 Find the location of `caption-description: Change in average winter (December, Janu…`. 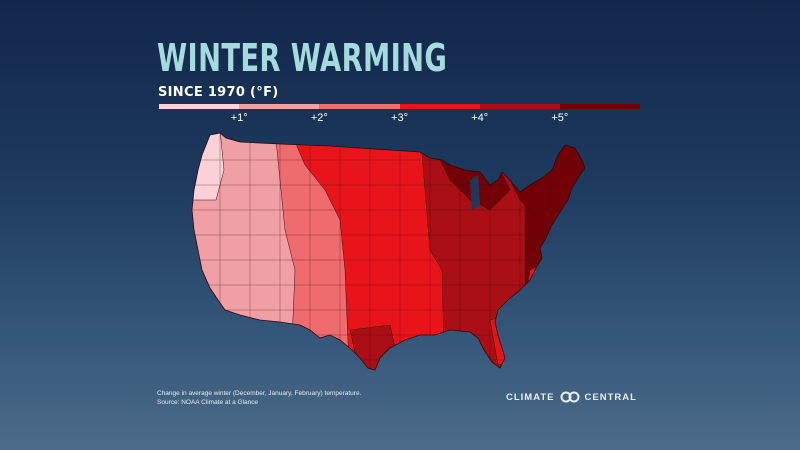

caption-description: Change in average winter (December, Janu… is located at coordinates (259, 393).